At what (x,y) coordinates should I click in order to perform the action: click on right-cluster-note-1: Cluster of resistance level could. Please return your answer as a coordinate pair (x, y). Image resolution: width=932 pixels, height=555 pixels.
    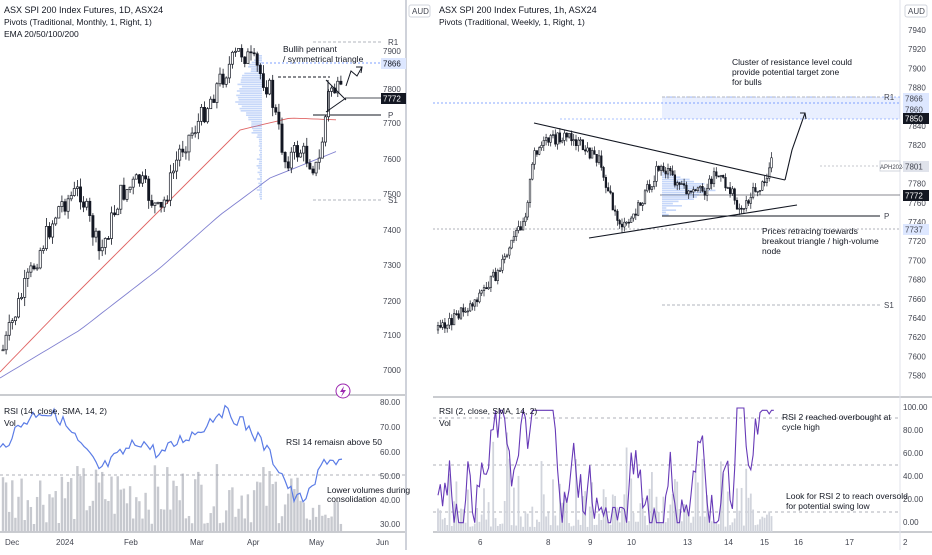
    Looking at the image, I should click on (792, 62).